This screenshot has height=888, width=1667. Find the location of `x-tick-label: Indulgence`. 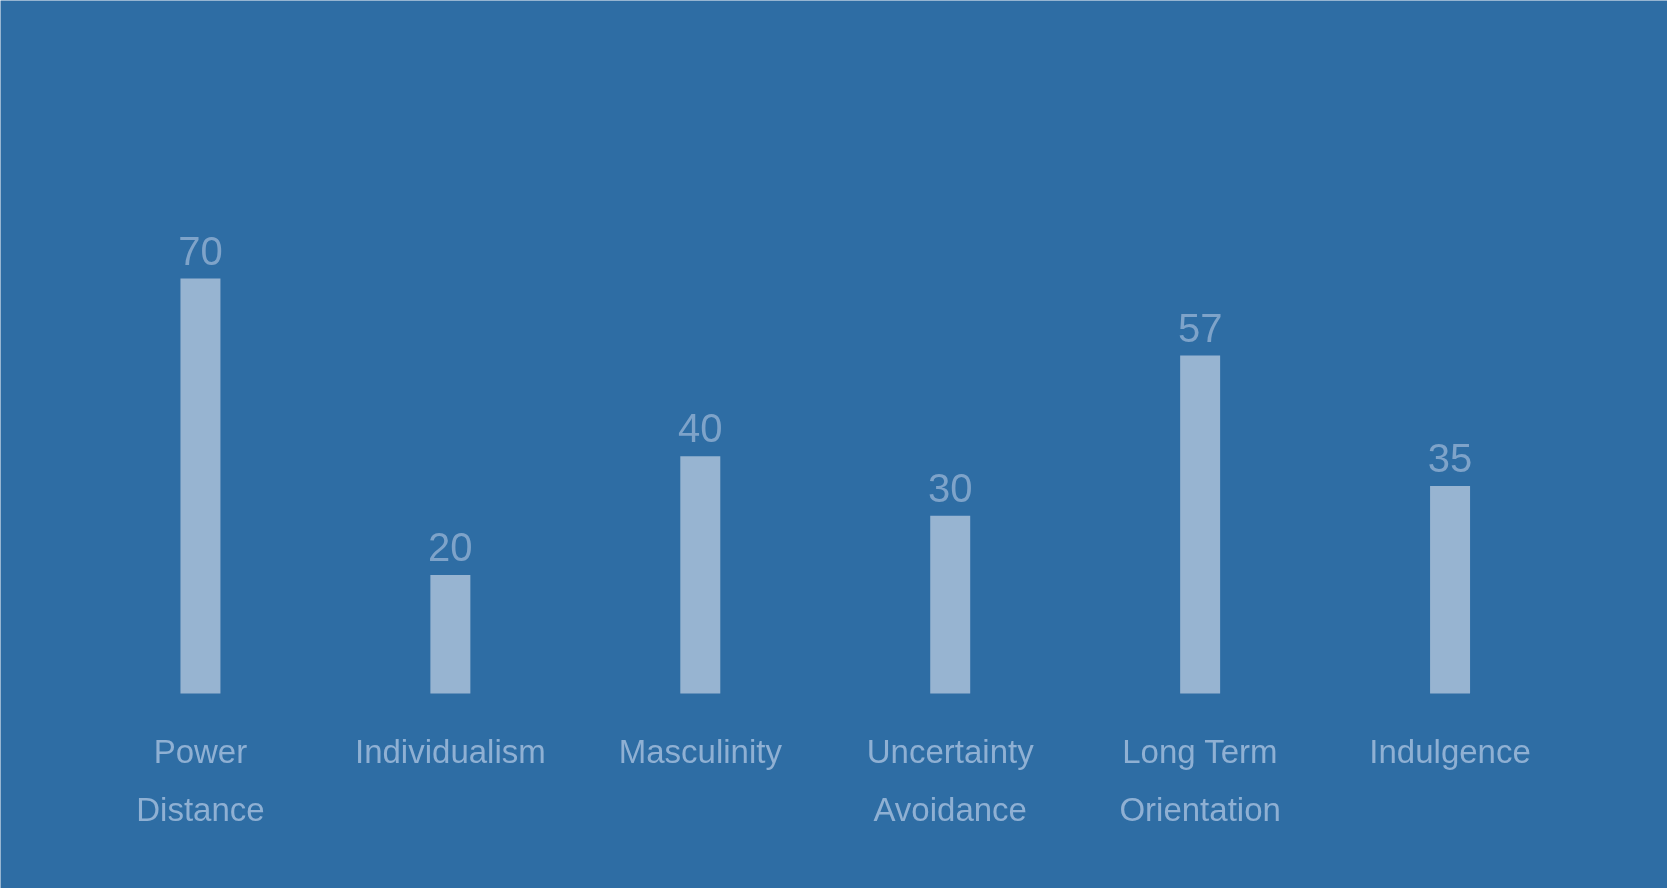

x-tick-label: Indulgence is located at coordinates (1450, 752).